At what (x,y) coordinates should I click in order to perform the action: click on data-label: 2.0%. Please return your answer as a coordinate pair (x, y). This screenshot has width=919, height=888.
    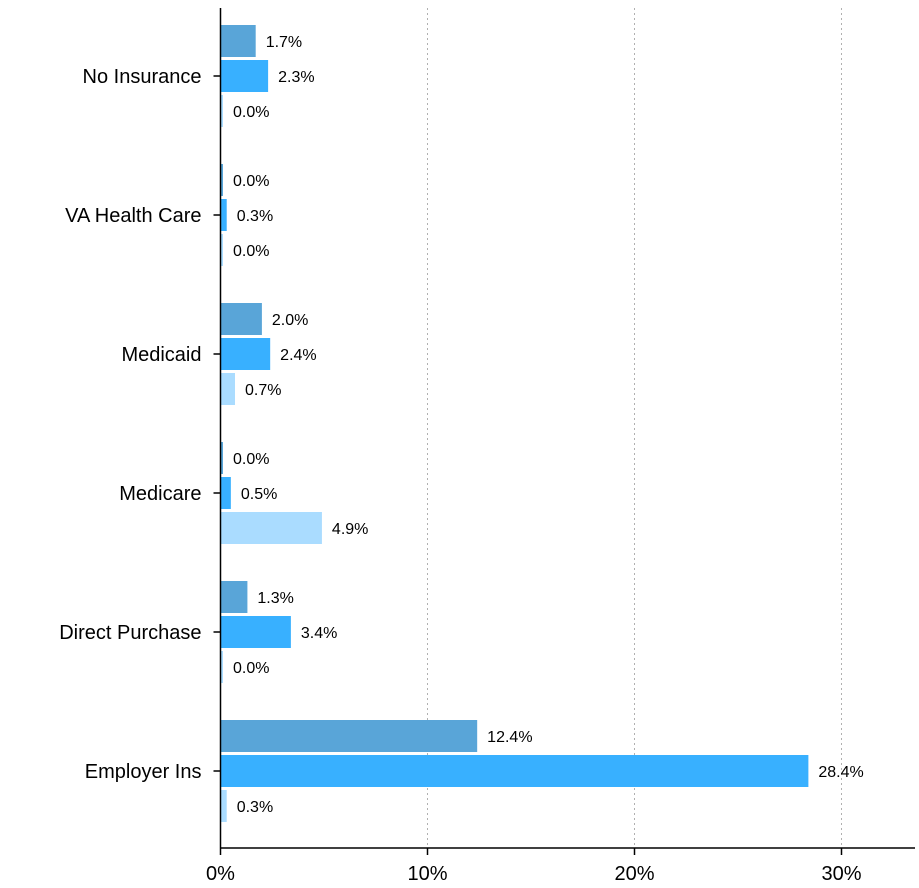
    Looking at the image, I should click on (290, 320).